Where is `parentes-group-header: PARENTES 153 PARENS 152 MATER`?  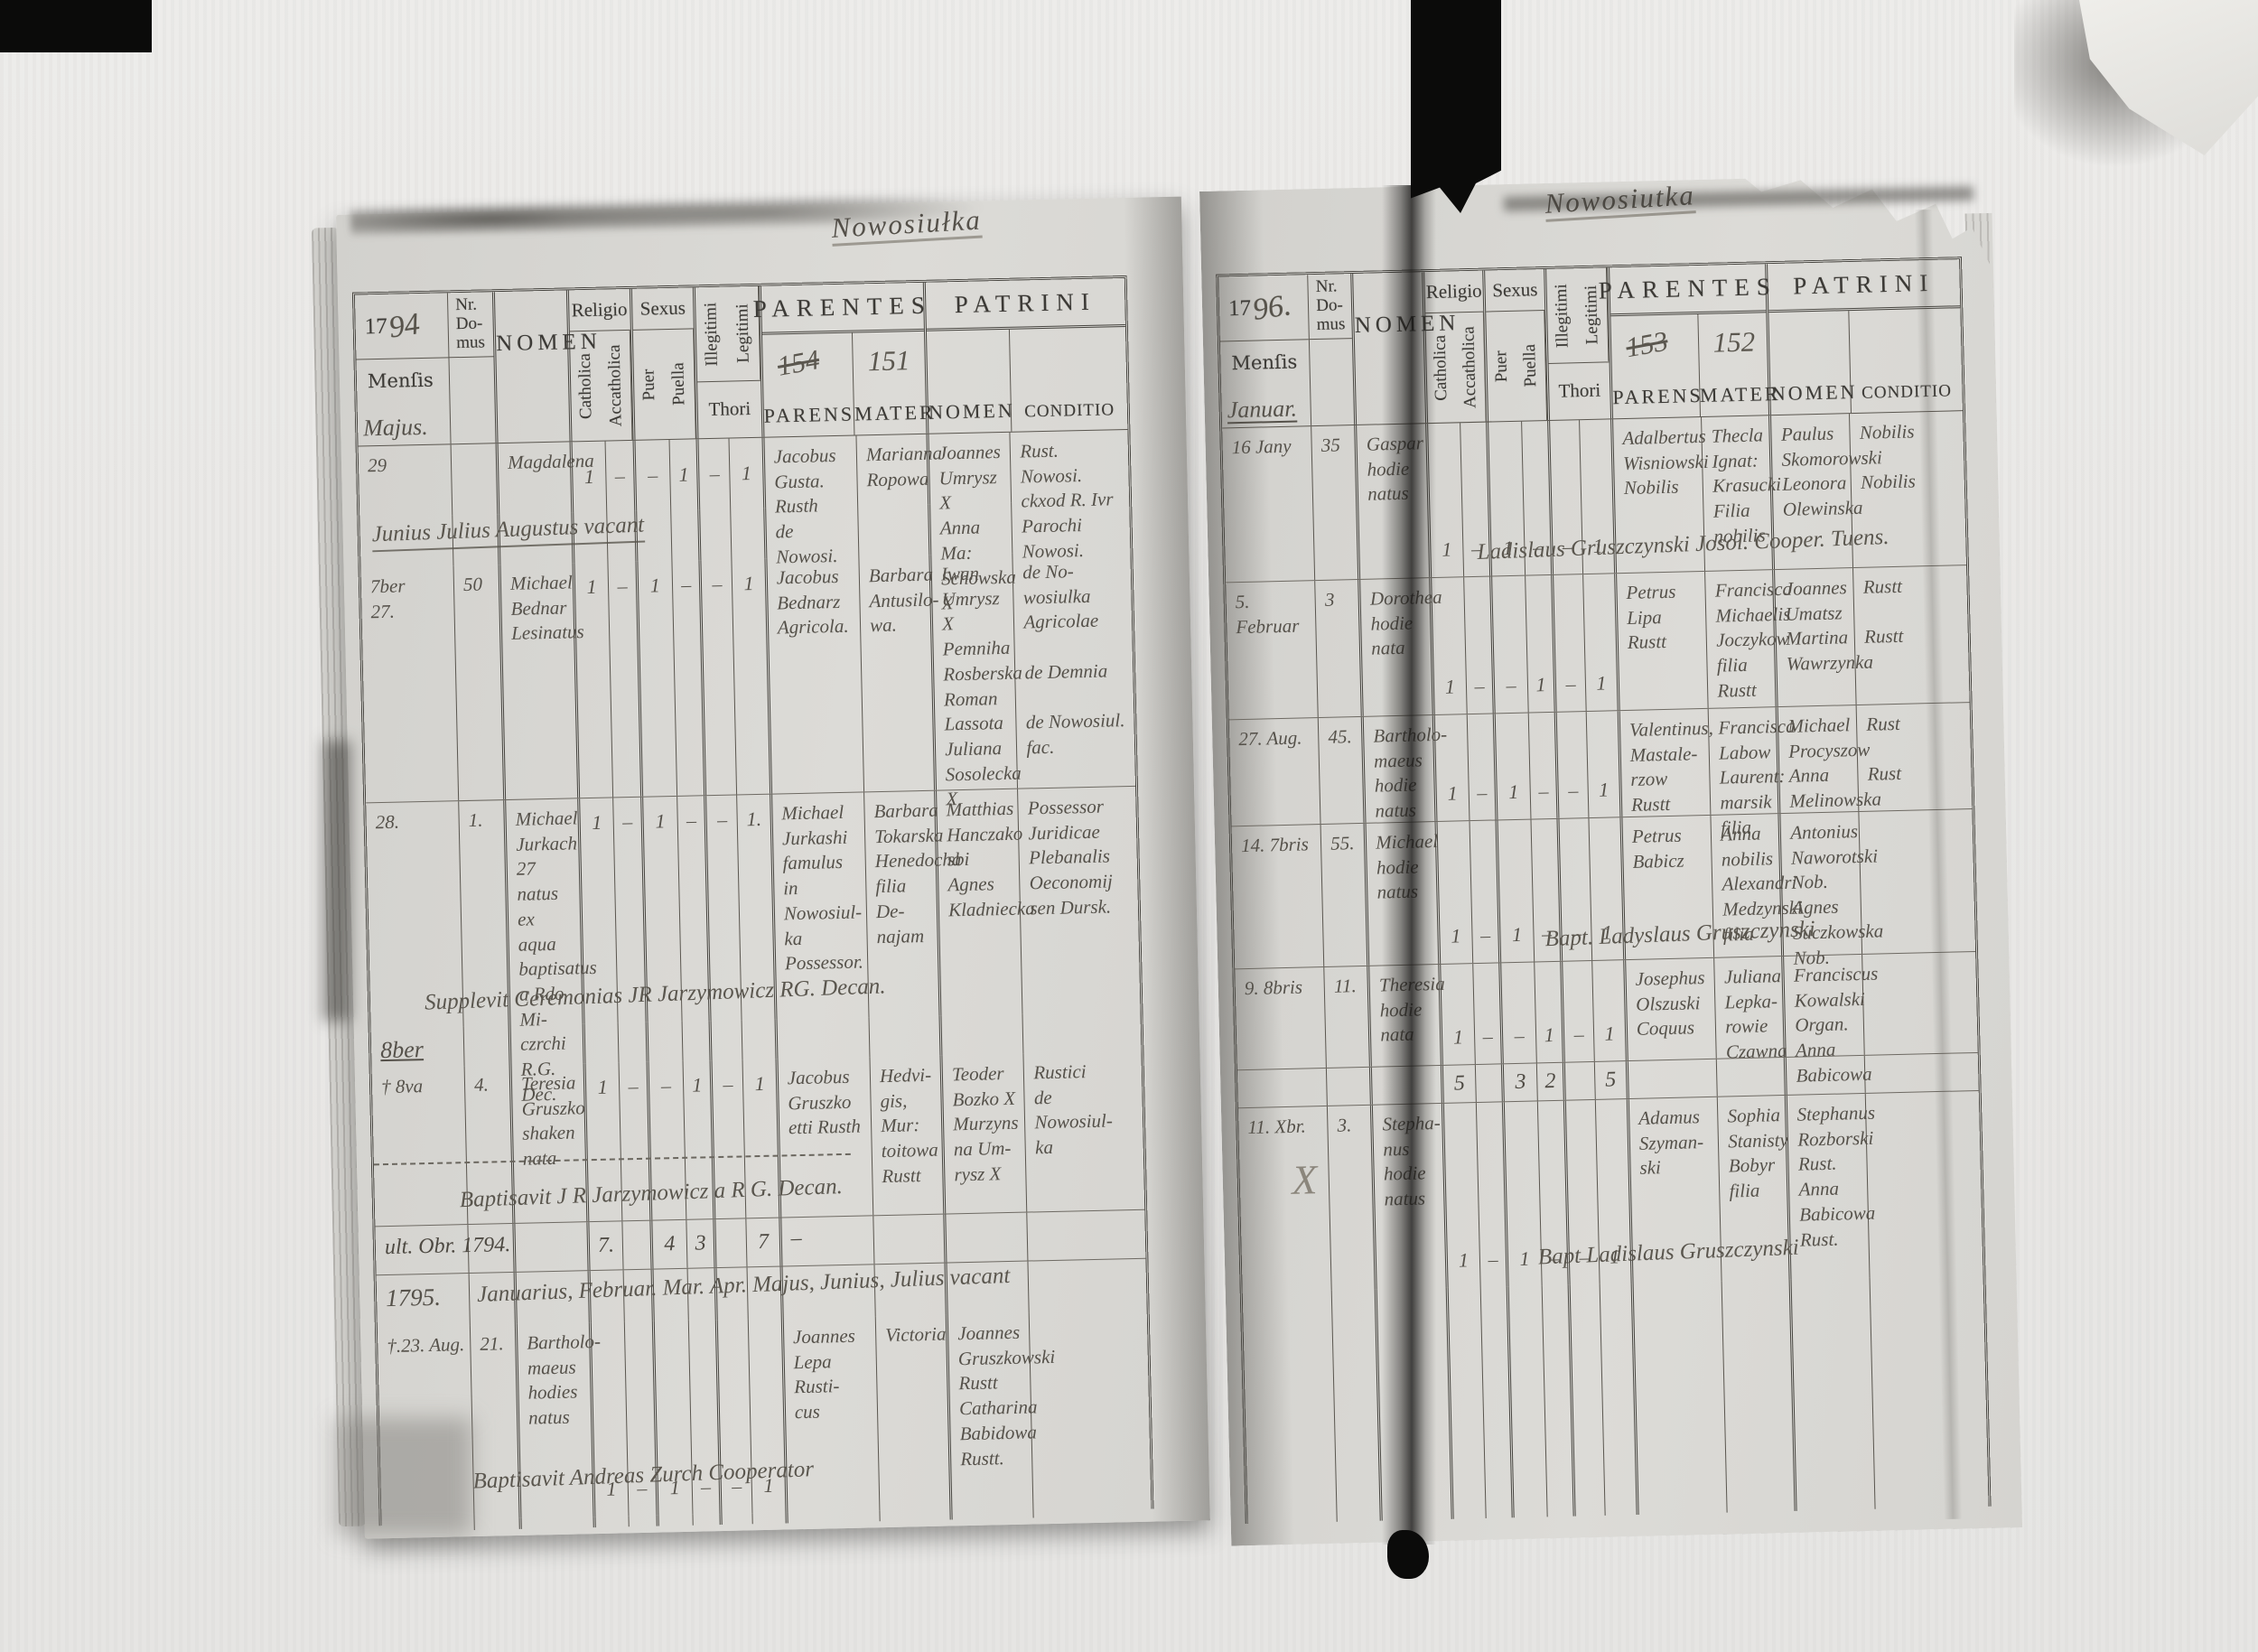
parentes-group-header: PARENTES 153 PARENS 152 MATER is located at coordinates (1690, 341).